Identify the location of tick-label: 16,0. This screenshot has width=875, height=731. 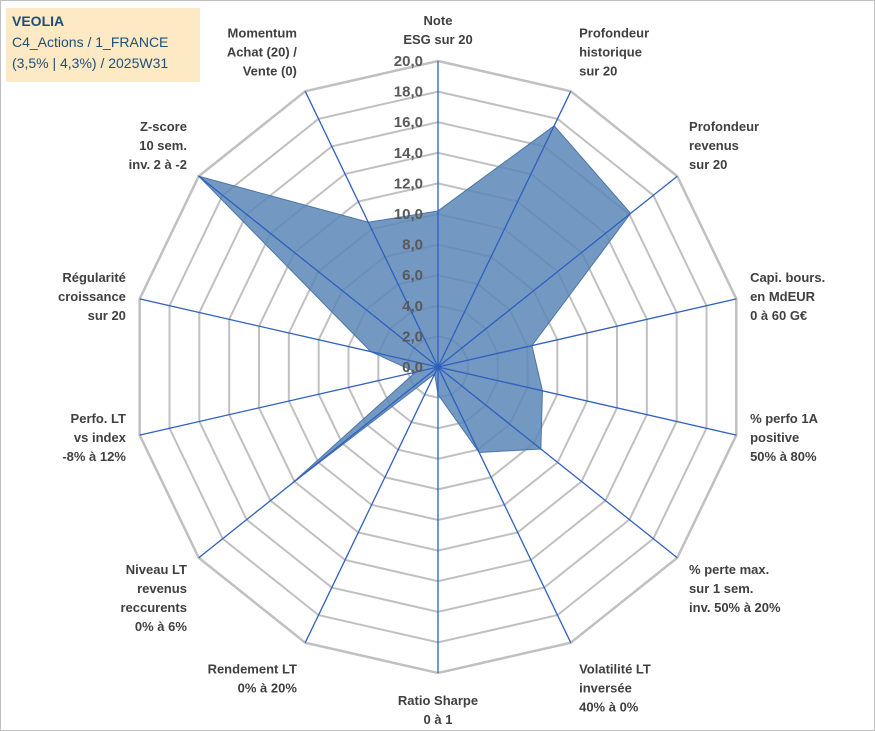
(408, 122).